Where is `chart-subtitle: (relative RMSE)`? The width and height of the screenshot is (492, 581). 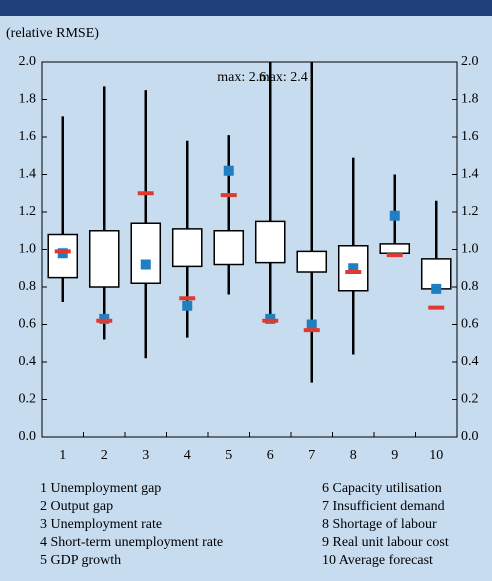 chart-subtitle: (relative RMSE) is located at coordinates (52, 33).